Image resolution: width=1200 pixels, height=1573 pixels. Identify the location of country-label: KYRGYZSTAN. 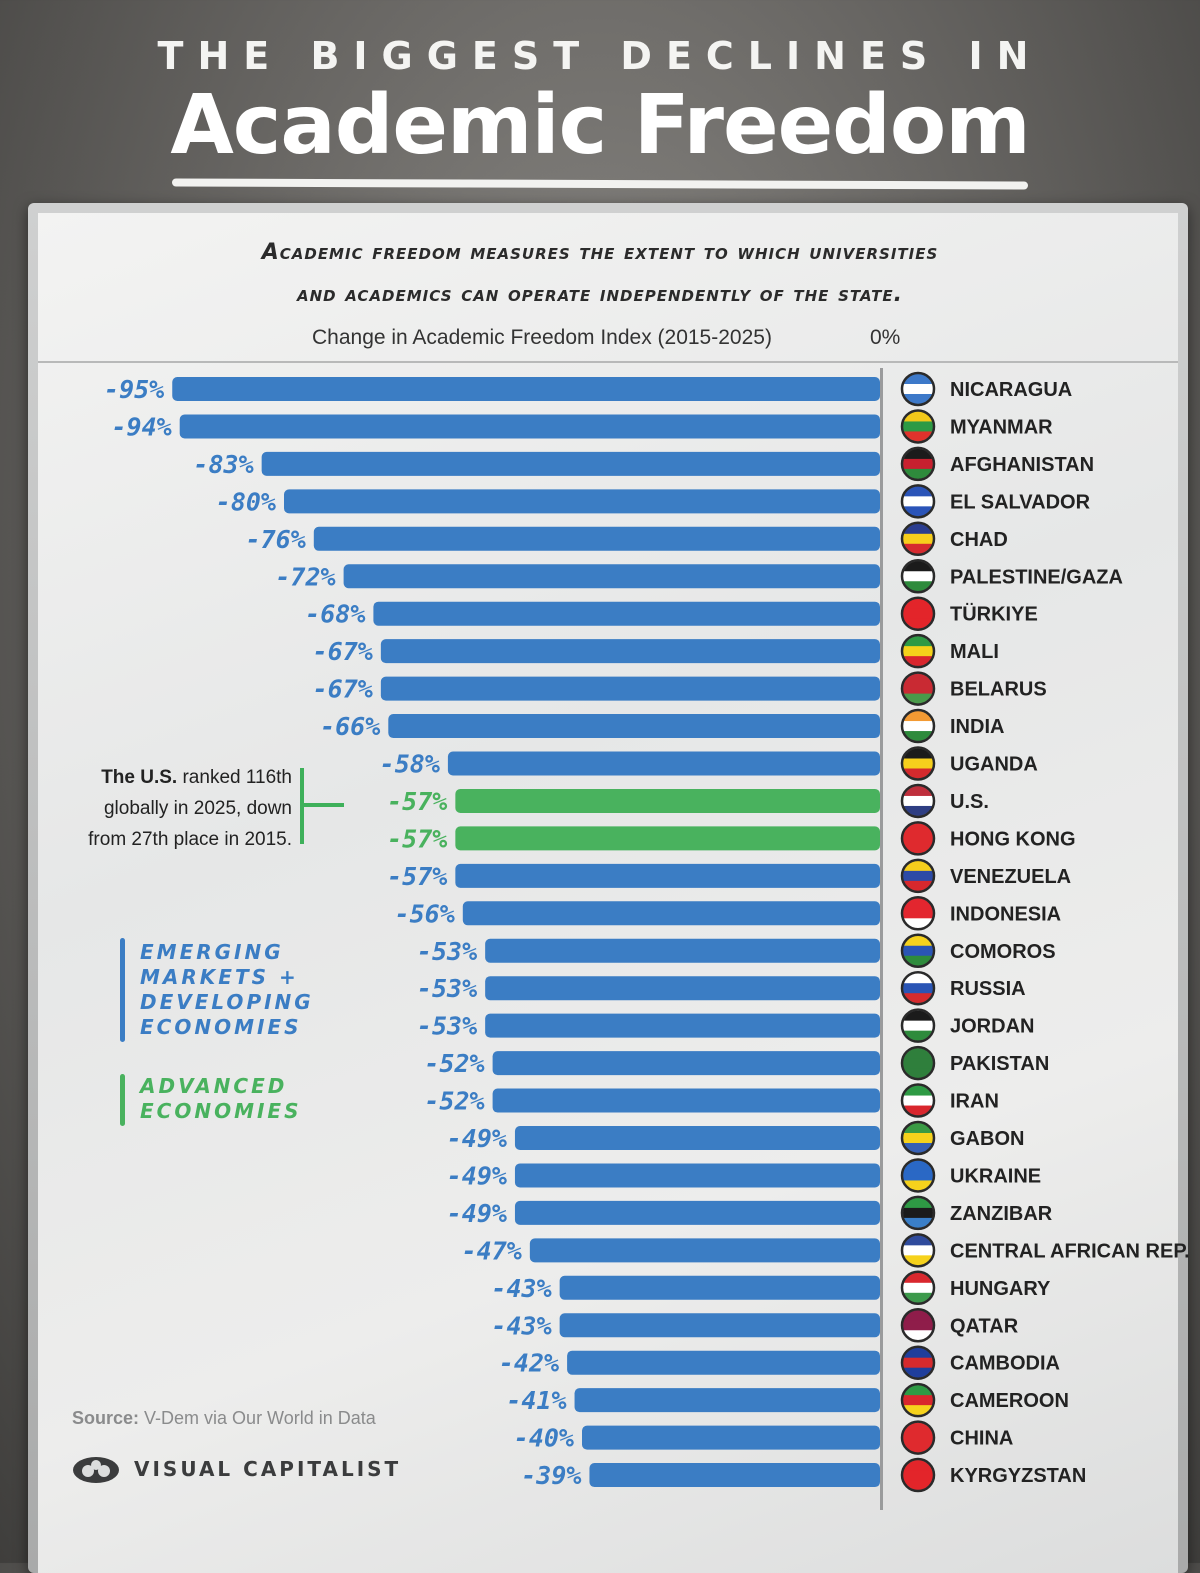
(1018, 1476).